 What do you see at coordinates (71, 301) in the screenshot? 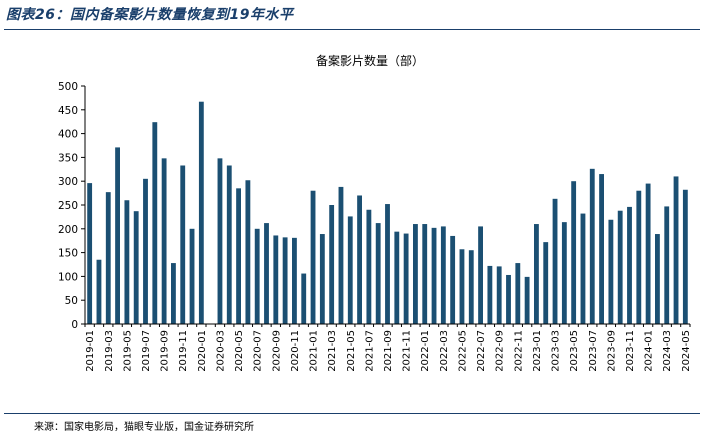
I see `y-tick-label: 50` at bounding box center [71, 301].